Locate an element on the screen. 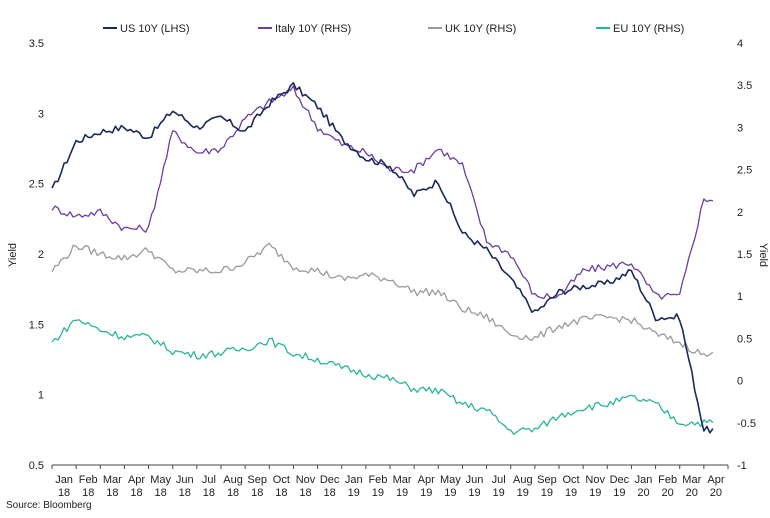  left-tick-label: 3.5 is located at coordinates (36, 44).